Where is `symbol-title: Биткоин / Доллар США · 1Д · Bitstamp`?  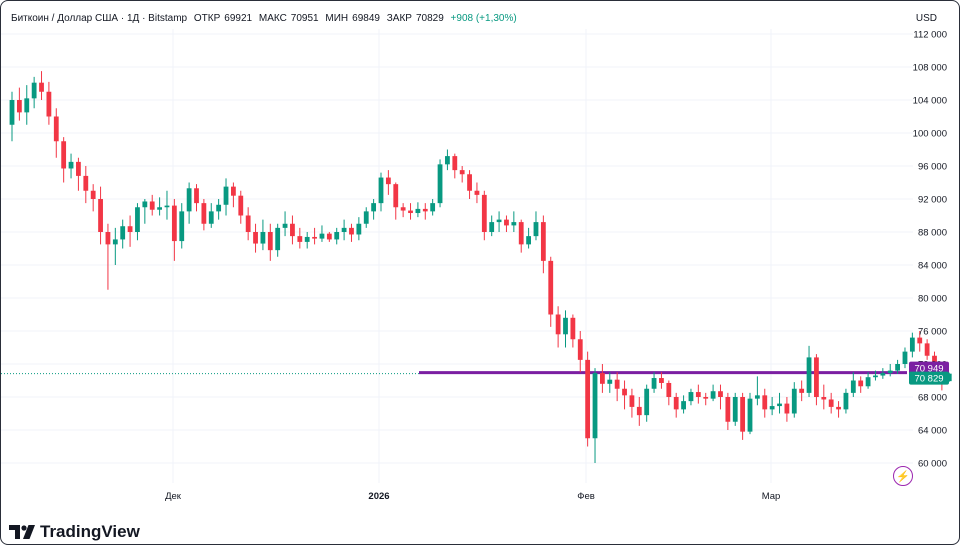
symbol-title: Биткоин / Доллар США · 1Д · Bitstamp is located at coordinates (99, 18).